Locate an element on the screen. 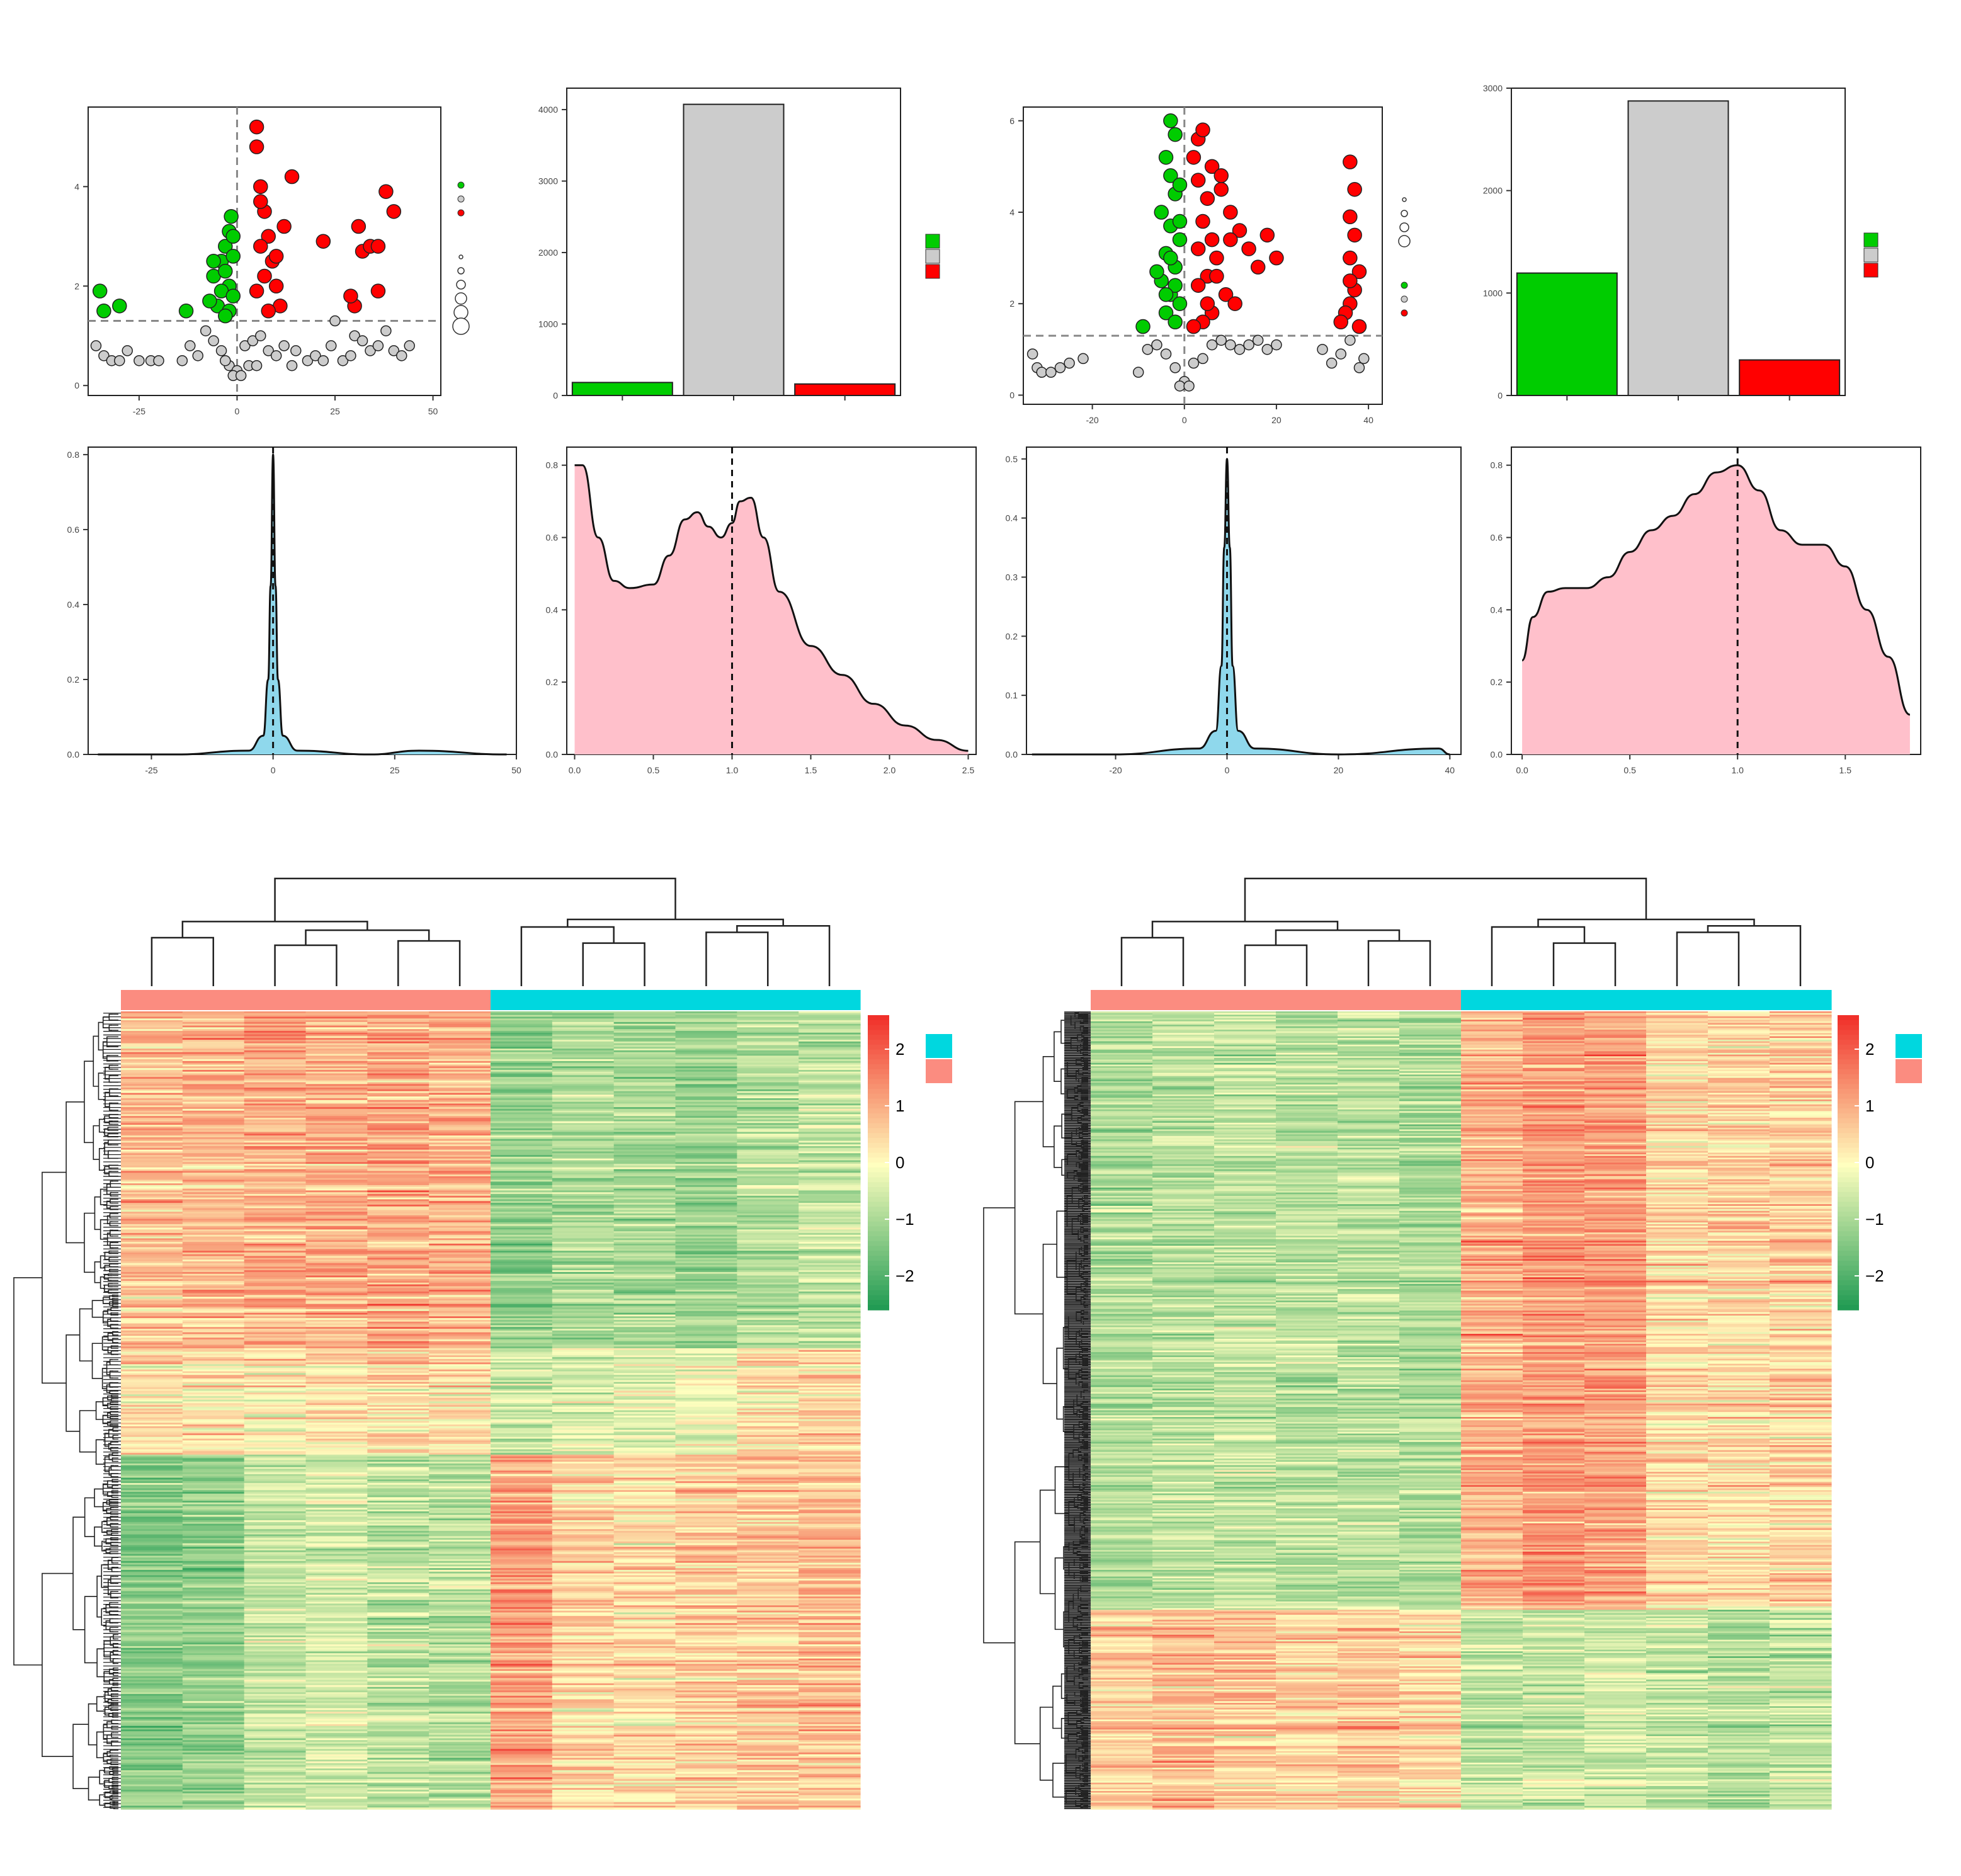 Image resolution: width=1961 pixels, height=1876 pixels. y-tick-label: 4 is located at coordinates (1012, 212).